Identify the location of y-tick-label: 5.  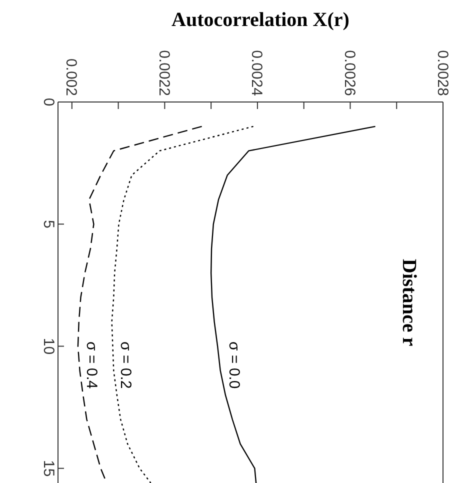
(48, 224).